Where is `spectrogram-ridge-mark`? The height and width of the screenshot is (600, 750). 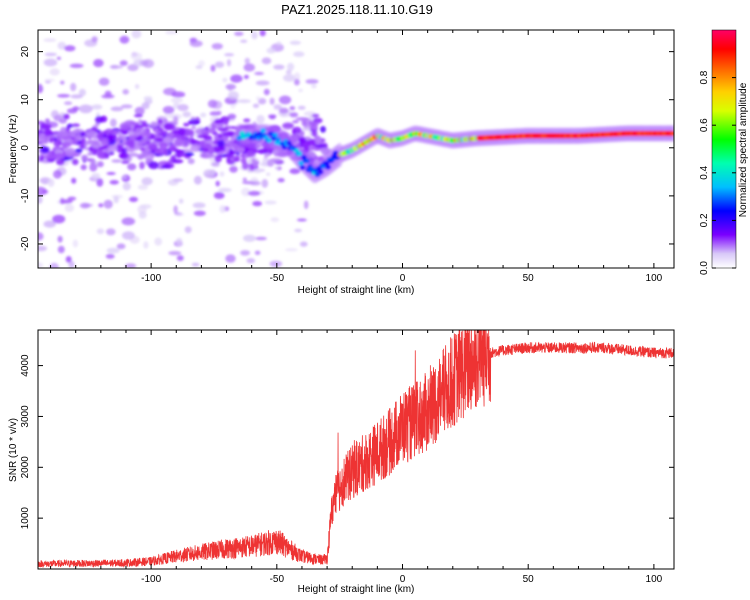 spectrogram-ridge-mark is located at coordinates (299, 154).